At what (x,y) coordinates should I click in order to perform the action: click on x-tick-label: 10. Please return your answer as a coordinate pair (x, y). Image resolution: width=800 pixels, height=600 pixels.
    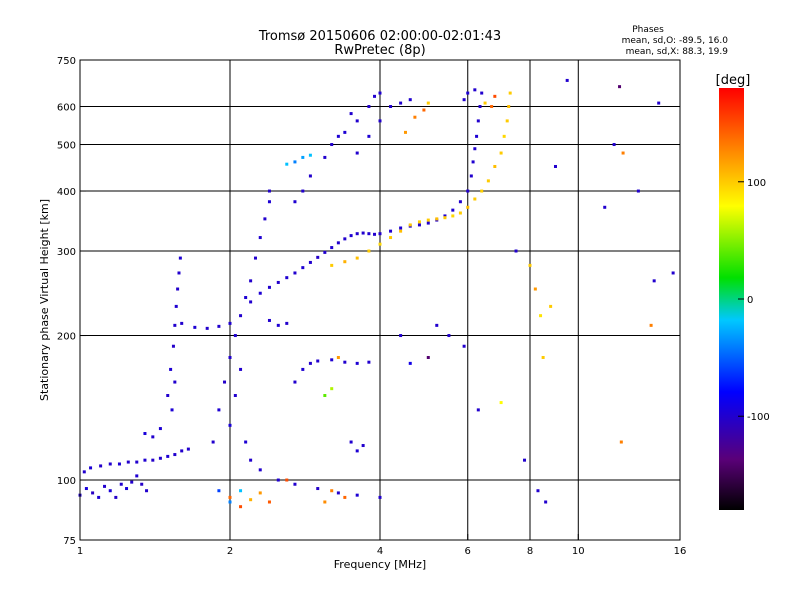
    Looking at the image, I should click on (578, 551).